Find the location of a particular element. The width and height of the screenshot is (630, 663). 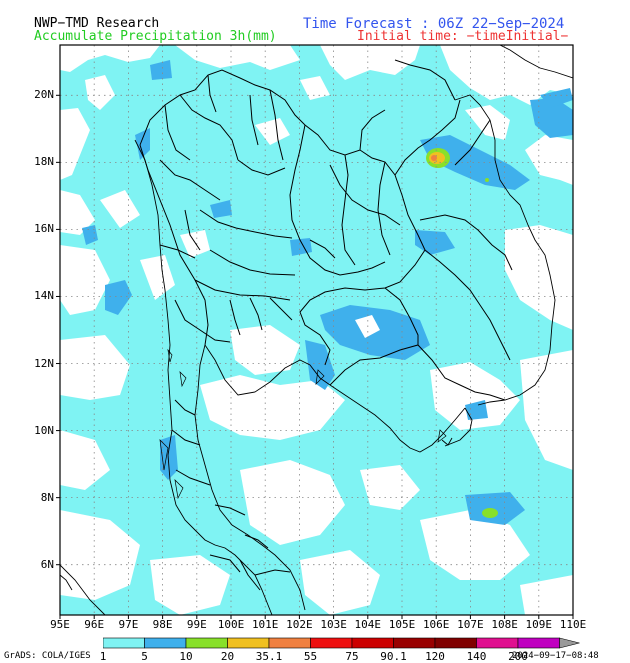

lon-label: 109E is located at coordinates (539, 624).